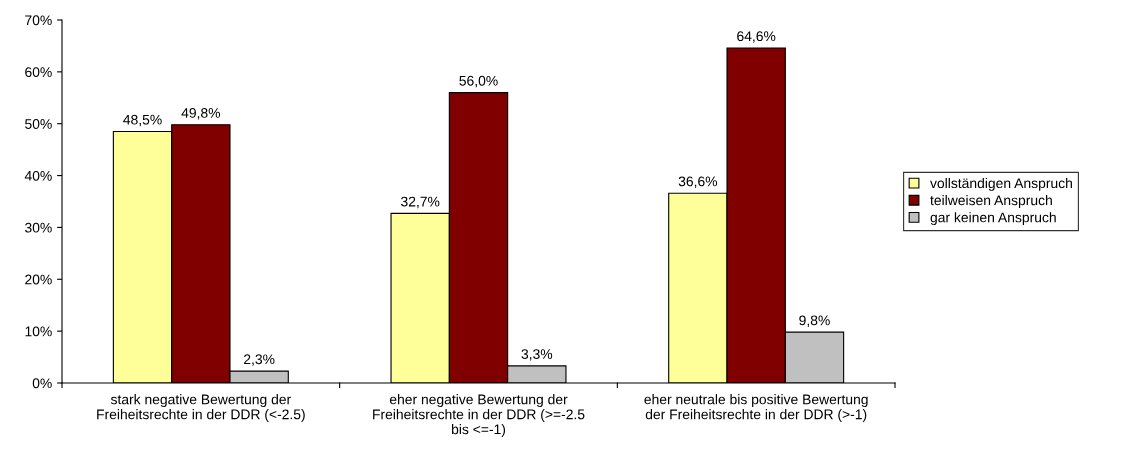 This screenshot has width=1121, height=464. Describe the element at coordinates (756, 37) in the screenshot. I see `data-label: 64,6%` at that location.